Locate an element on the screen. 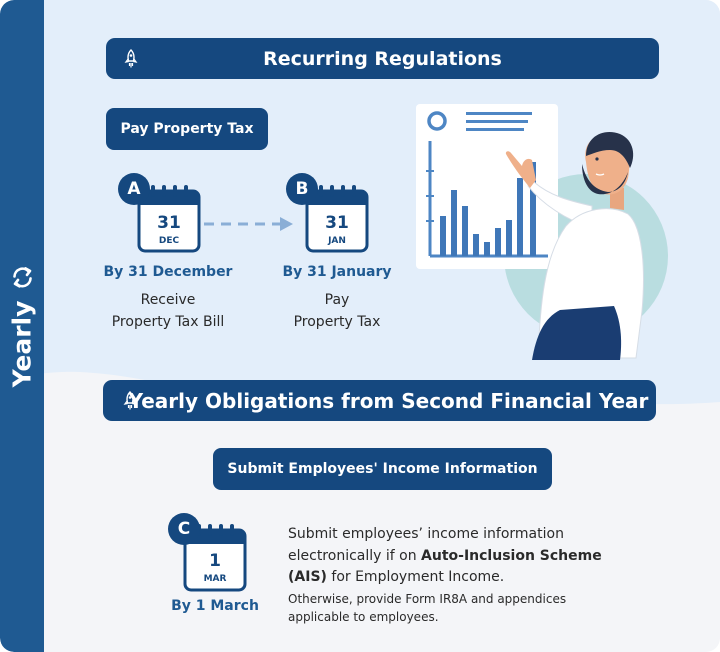  refresh-icon is located at coordinates (22, 277).